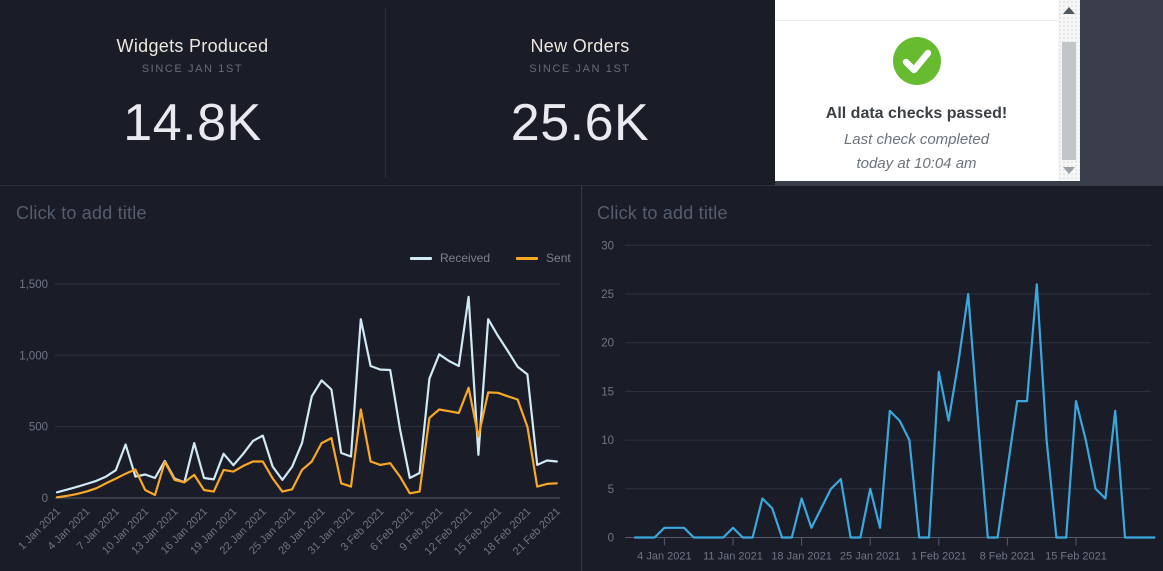 This screenshot has height=571, width=1163. I want to click on popup-divider, so click(916, 20).